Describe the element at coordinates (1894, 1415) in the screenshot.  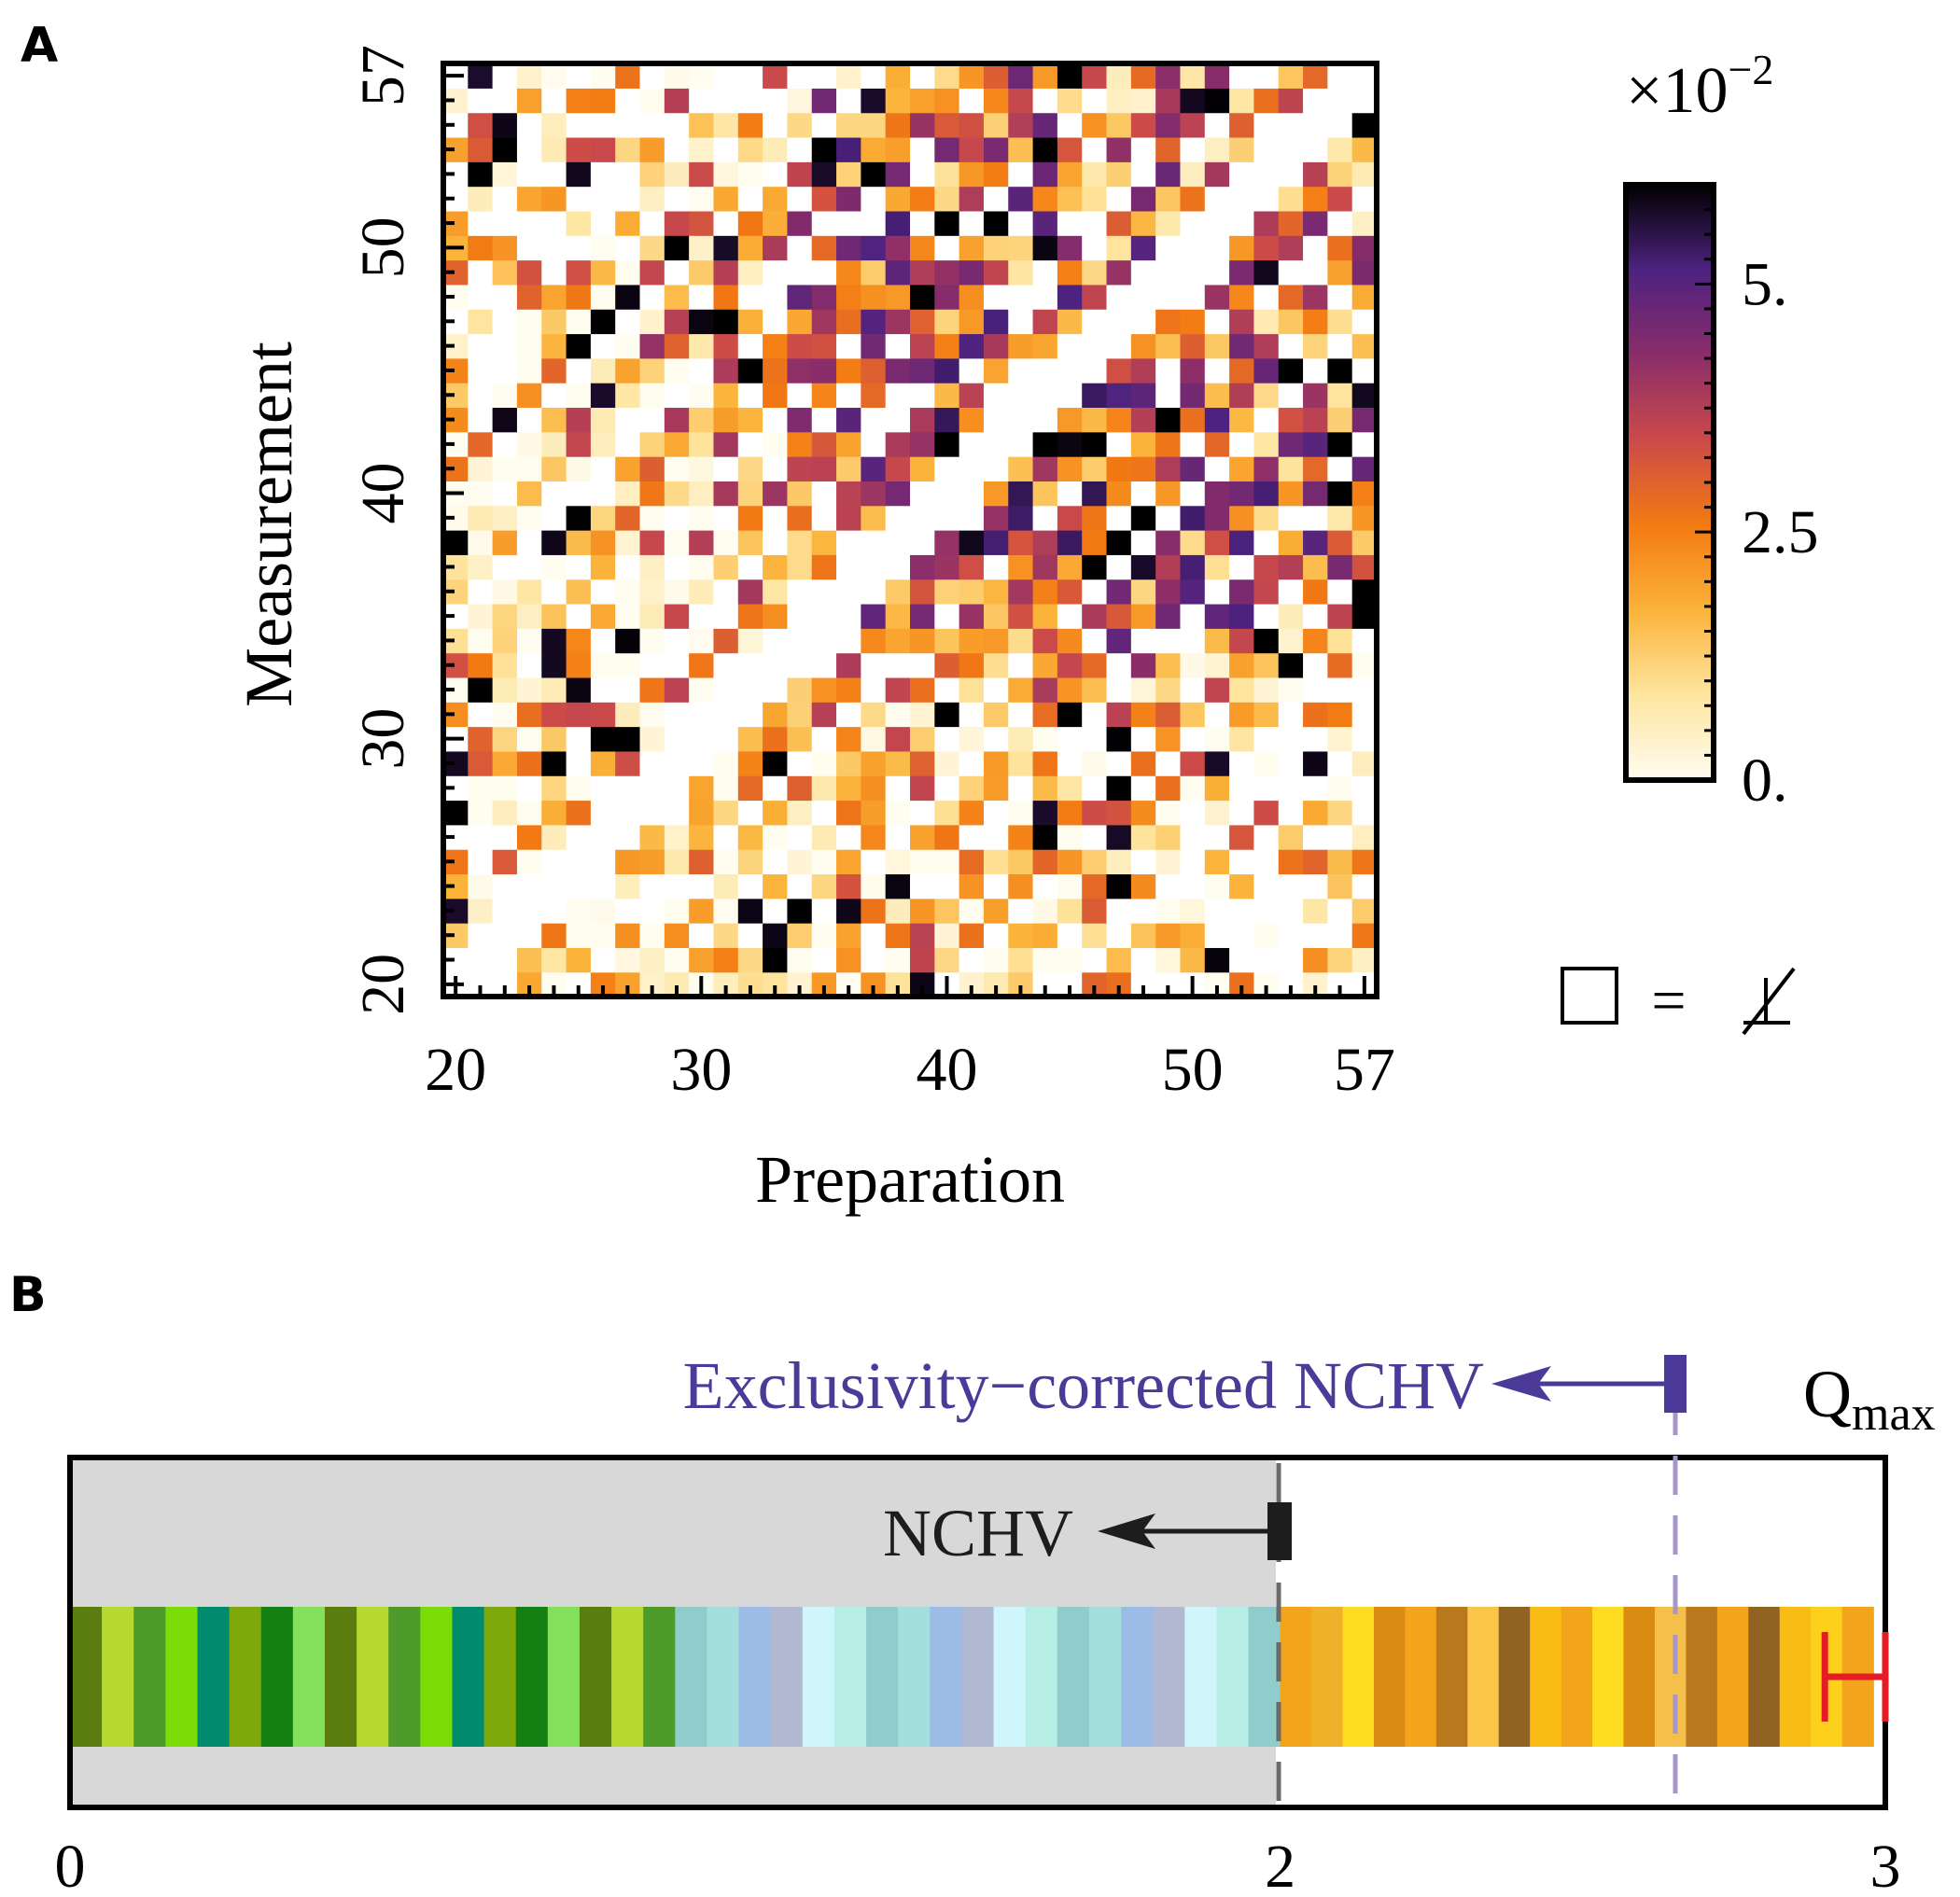
I see `qmax-label-subscript: max` at that location.